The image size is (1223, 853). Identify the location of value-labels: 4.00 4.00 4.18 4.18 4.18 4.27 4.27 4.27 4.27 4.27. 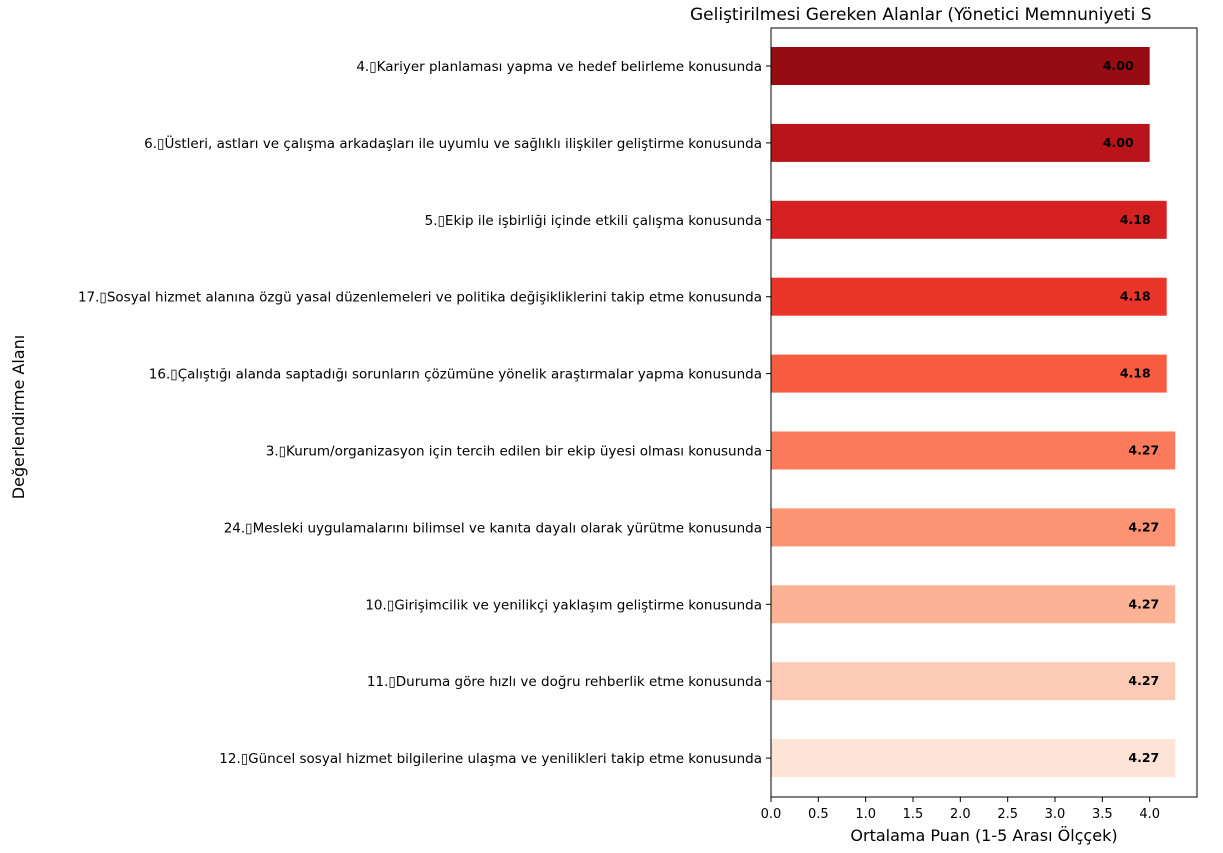
(1131, 411).